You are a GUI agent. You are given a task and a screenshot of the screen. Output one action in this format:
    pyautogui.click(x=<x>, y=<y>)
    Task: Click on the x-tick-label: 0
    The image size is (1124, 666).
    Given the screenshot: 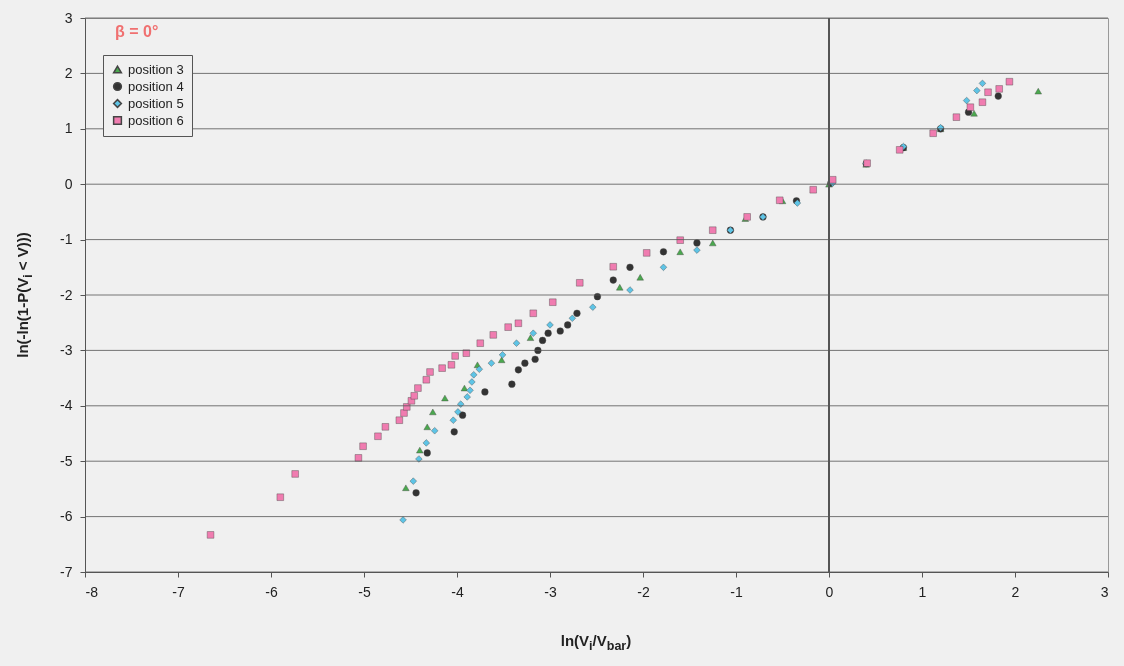 What is the action you would take?
    pyautogui.click(x=829, y=591)
    